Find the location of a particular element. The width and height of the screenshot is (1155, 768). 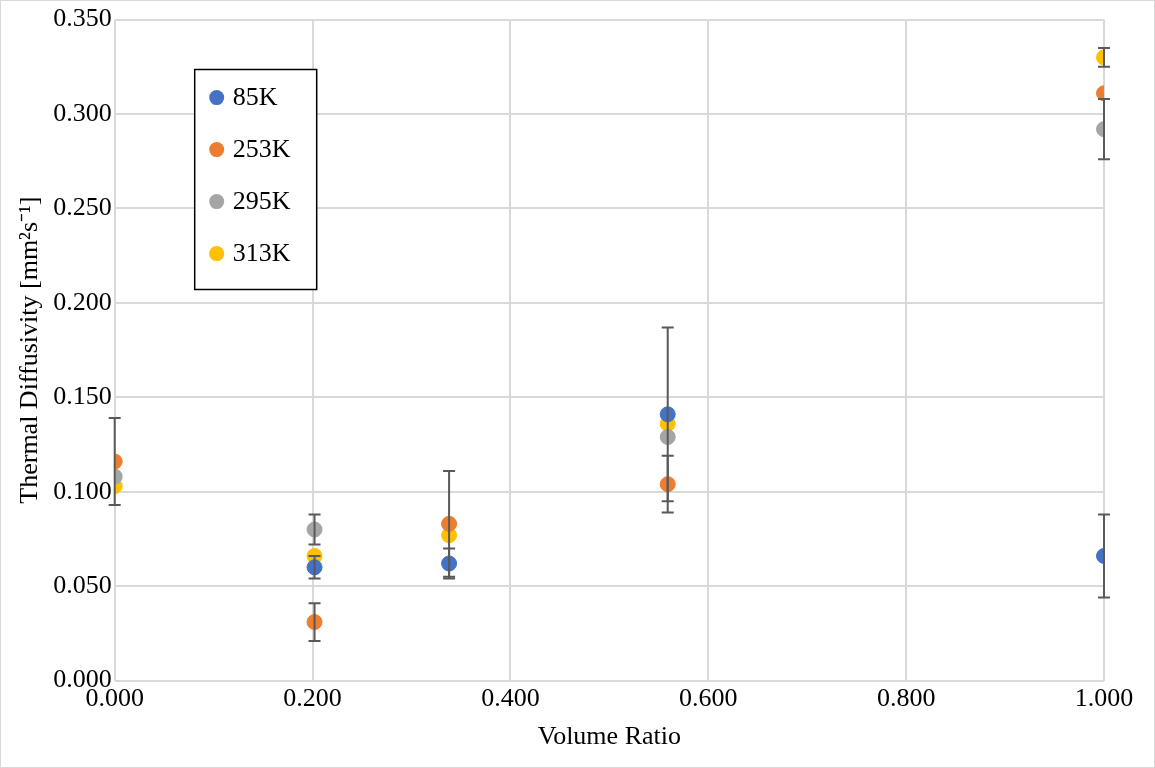

legend-label: 295K is located at coordinates (261, 201).